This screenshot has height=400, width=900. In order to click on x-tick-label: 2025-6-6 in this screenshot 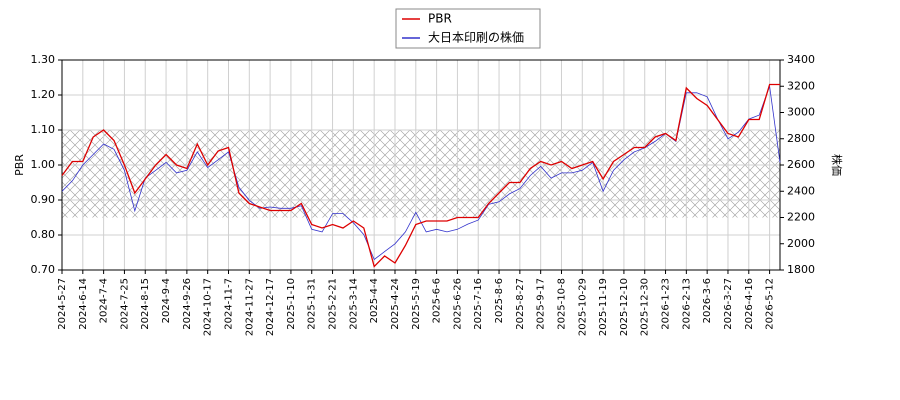, I will do `click(437, 300)`.